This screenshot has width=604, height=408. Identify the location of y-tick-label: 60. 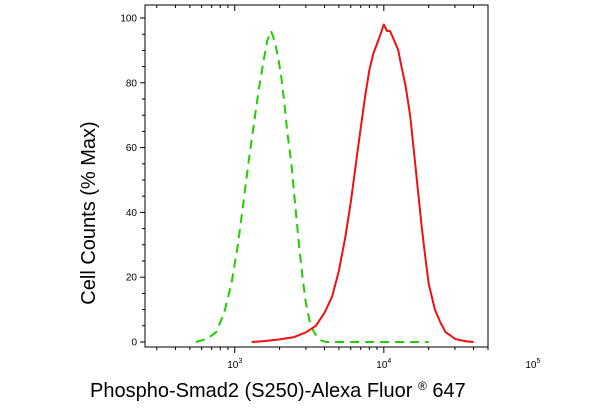
(132, 148).